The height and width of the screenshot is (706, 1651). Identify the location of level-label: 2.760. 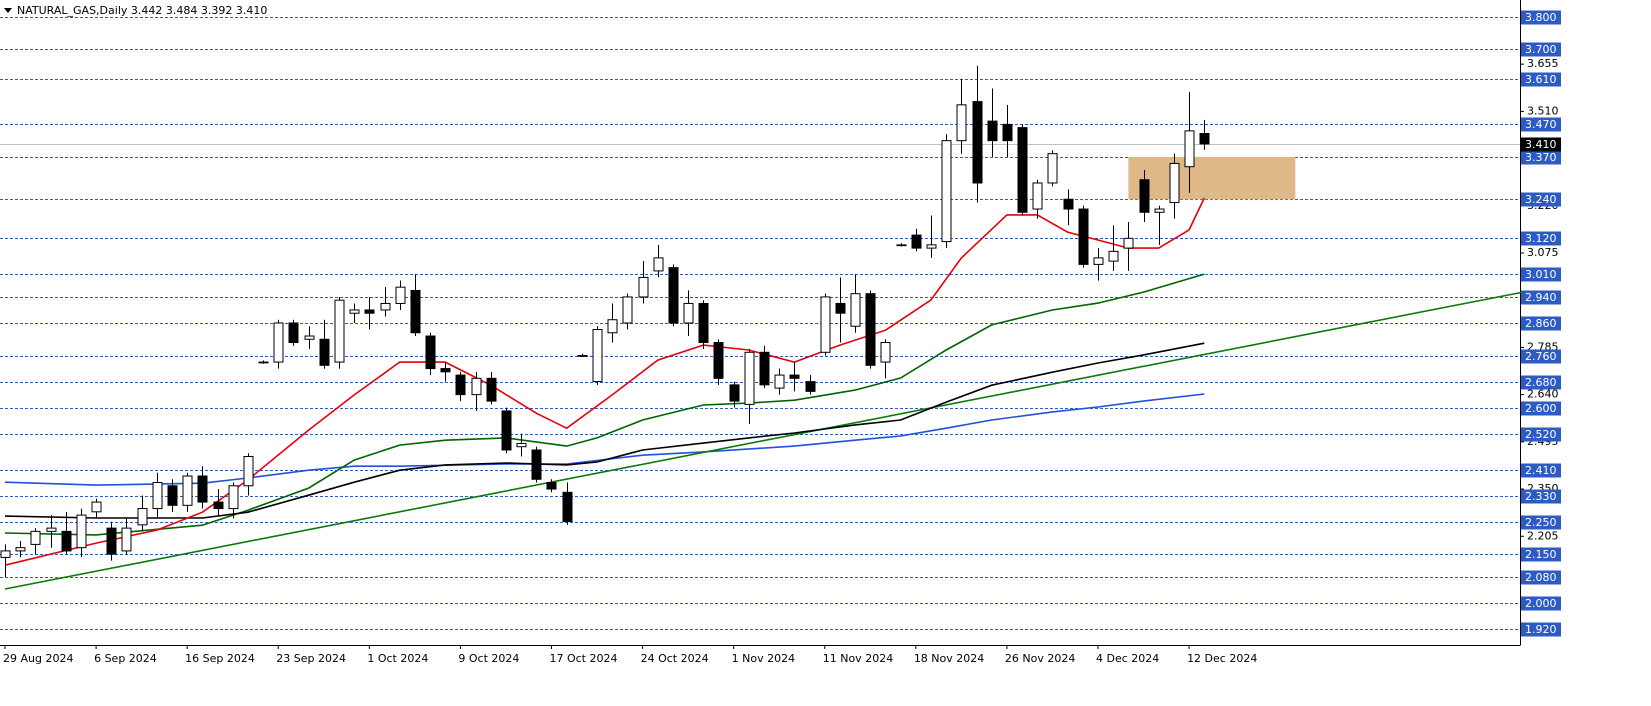
(1541, 356).